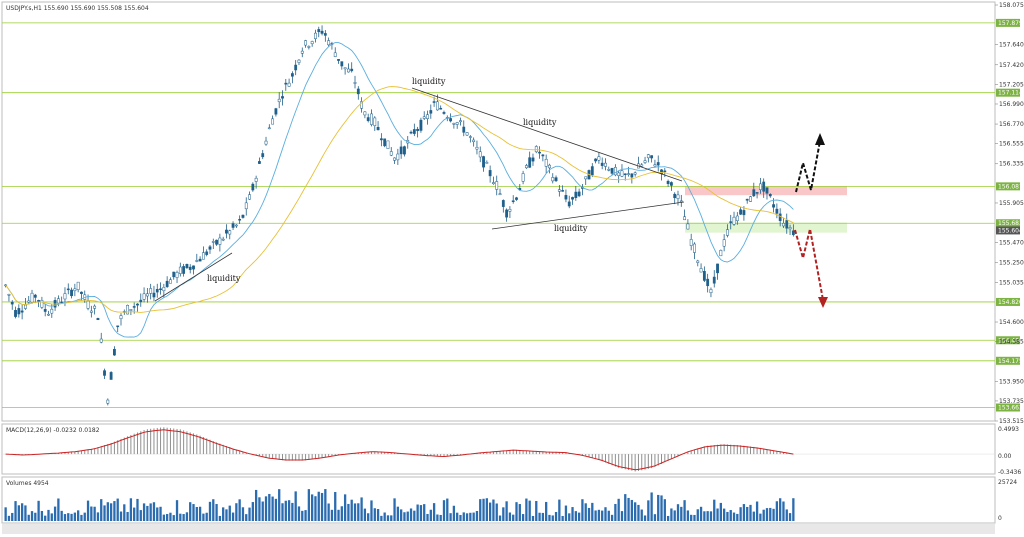 Image resolution: width=1024 pixels, height=537 pixels. What do you see at coordinates (1011, 401) in the screenshot?
I see `price-tick-label: 153.735` at bounding box center [1011, 401].